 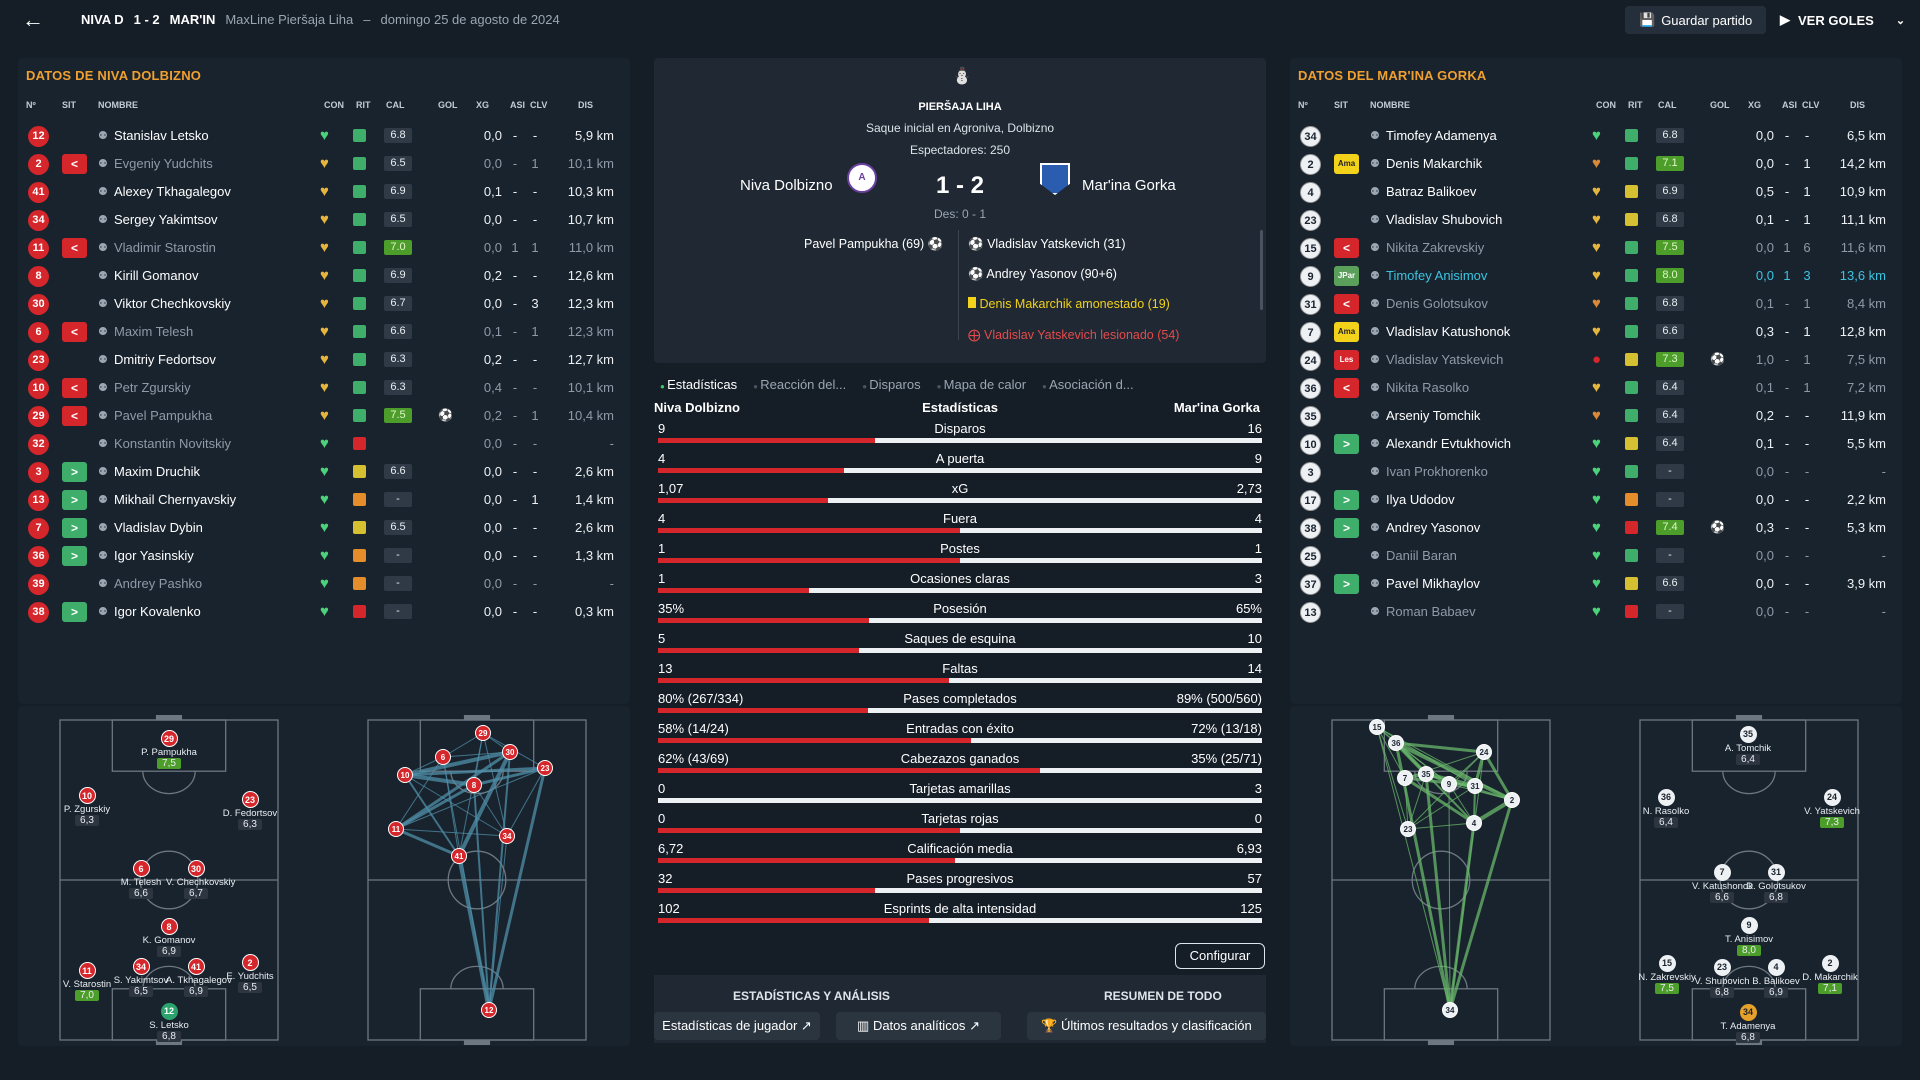 I want to click on player-name: Vladislav Dybin, so click(x=158, y=527).